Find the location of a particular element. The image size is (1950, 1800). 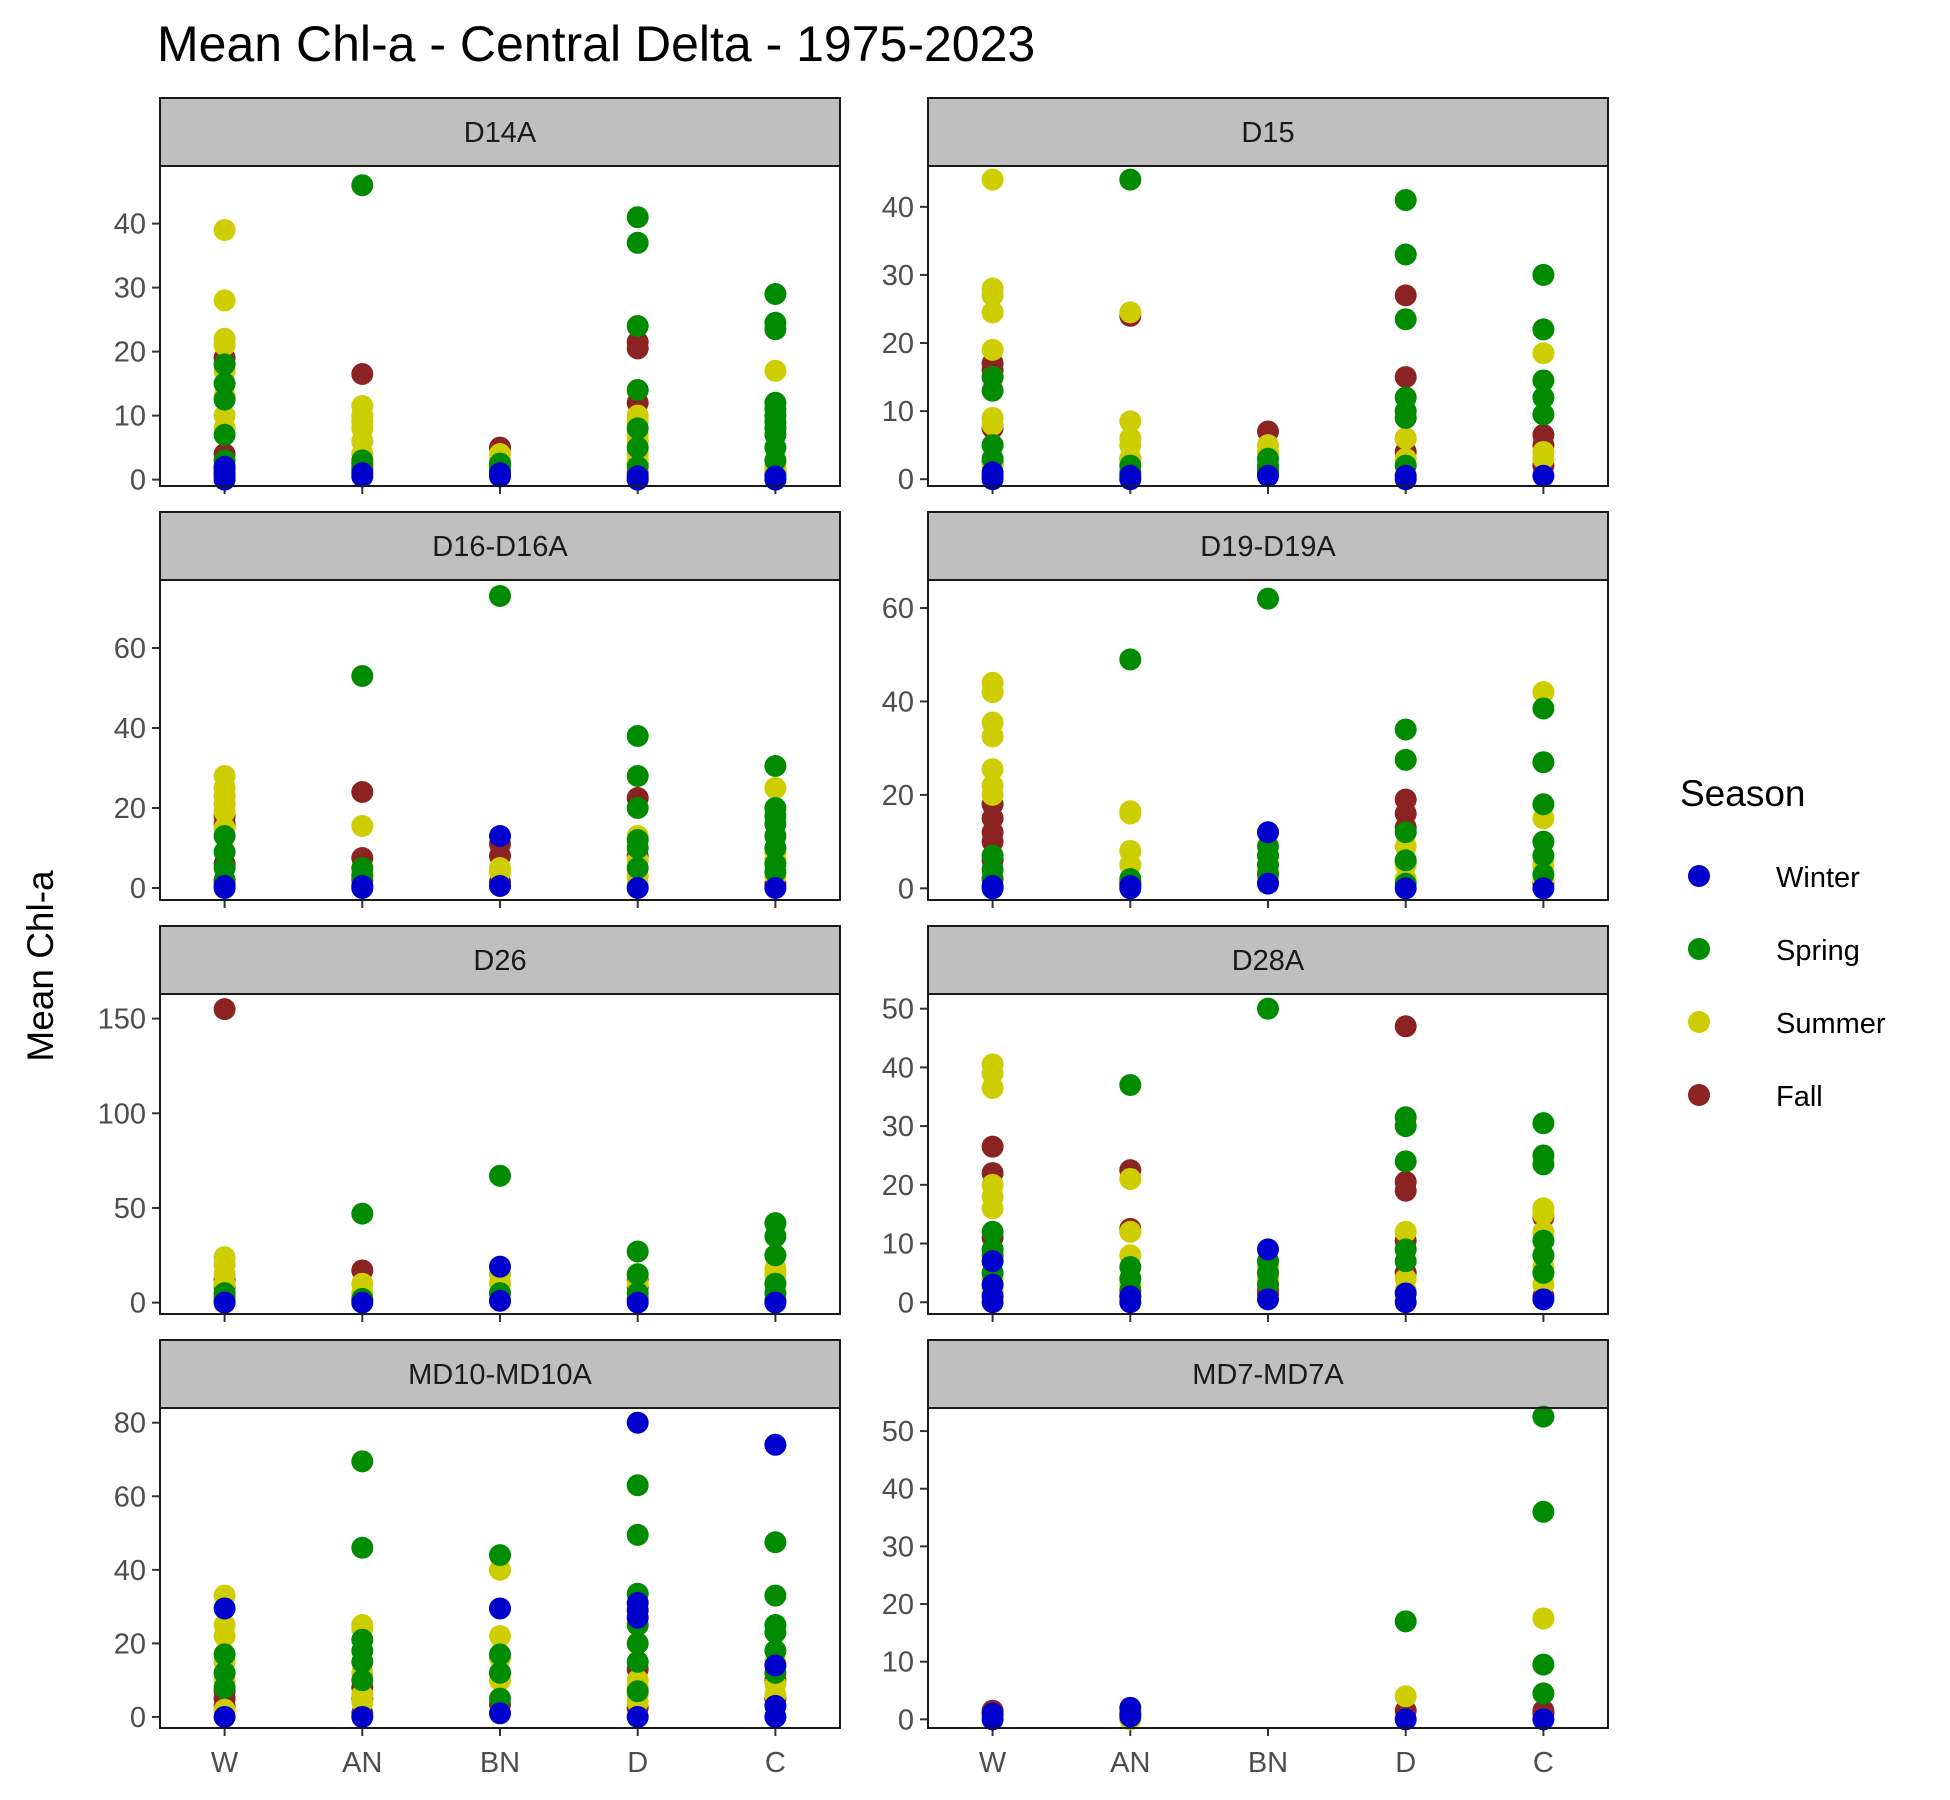

legend-label-spring: Spring is located at coordinates (1818, 951).